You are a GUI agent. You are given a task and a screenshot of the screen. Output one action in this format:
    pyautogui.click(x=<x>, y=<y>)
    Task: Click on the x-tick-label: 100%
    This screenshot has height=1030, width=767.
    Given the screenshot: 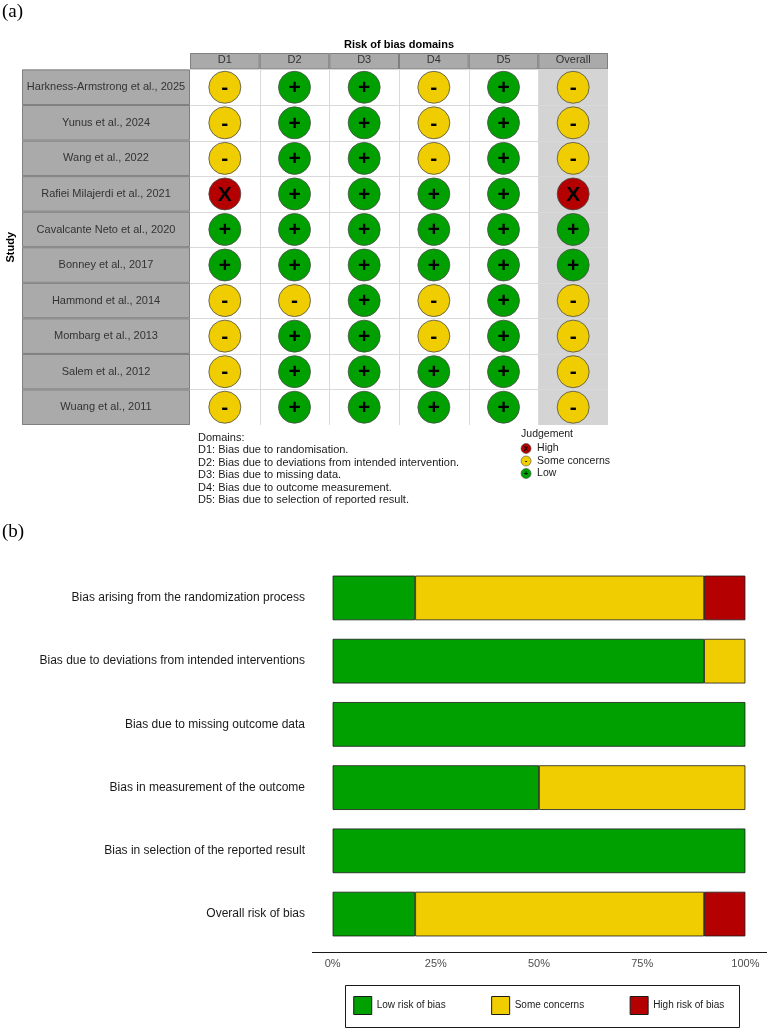 What is the action you would take?
    pyautogui.click(x=745, y=962)
    